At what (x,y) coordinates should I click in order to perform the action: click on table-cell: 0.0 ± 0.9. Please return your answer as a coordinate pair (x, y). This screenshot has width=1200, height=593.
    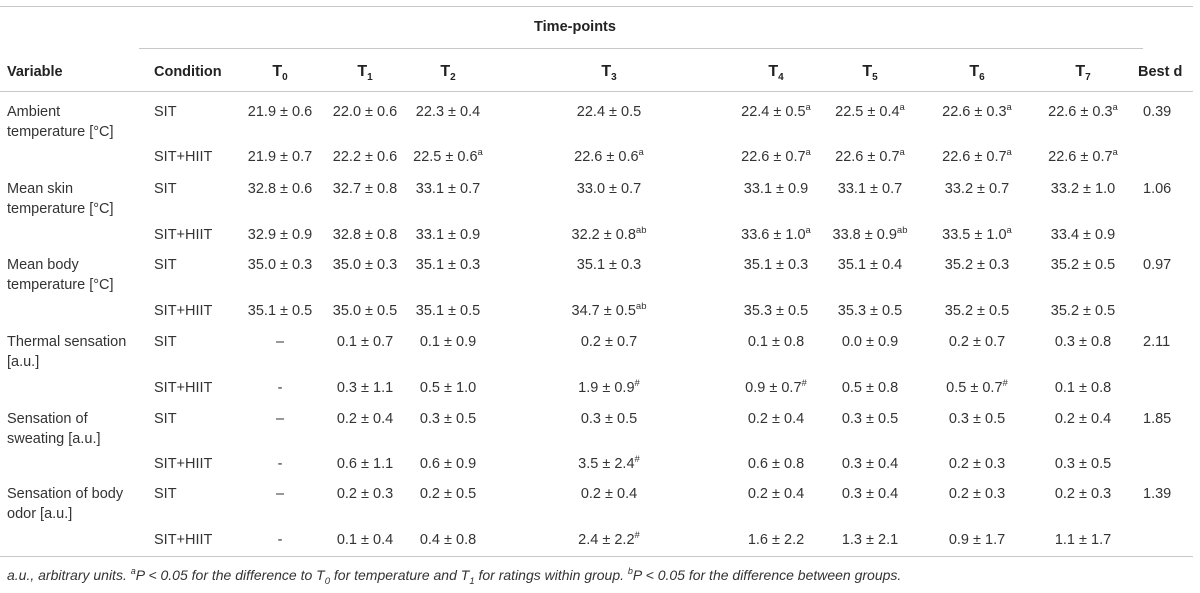
    Looking at the image, I should click on (870, 342).